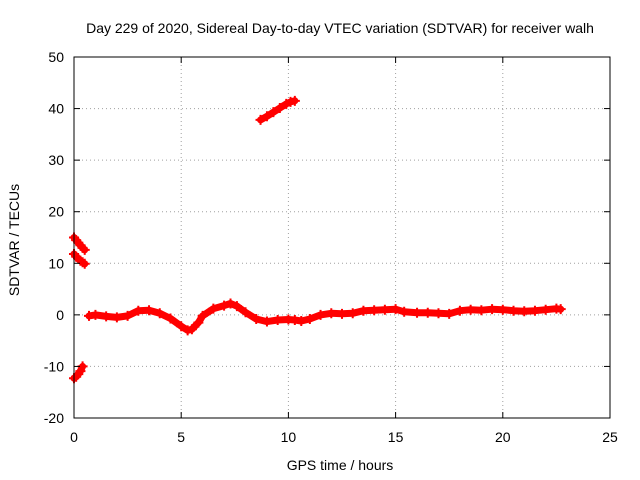 The image size is (640, 480). What do you see at coordinates (54, 237) in the screenshot?
I see `y-tick-labels: -20 -10 0 10 20 30 40 50` at bounding box center [54, 237].